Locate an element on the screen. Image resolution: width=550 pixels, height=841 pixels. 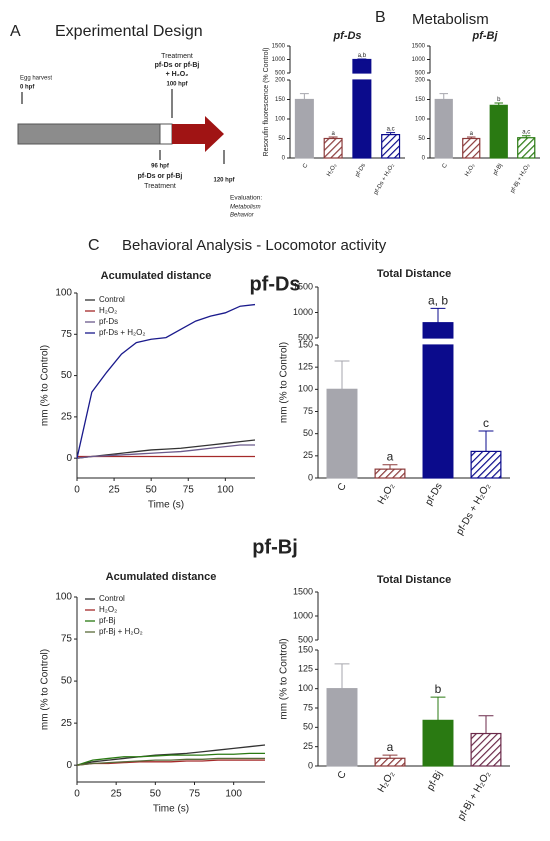
design-label: pf-Ds or pf-Bj is located at coordinates (177, 65).